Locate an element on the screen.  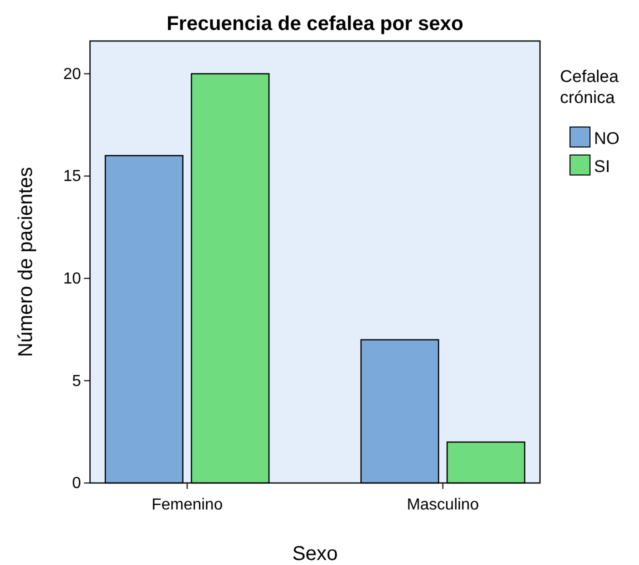
legend-title: Cefalea crónica is located at coordinates (590, 87).